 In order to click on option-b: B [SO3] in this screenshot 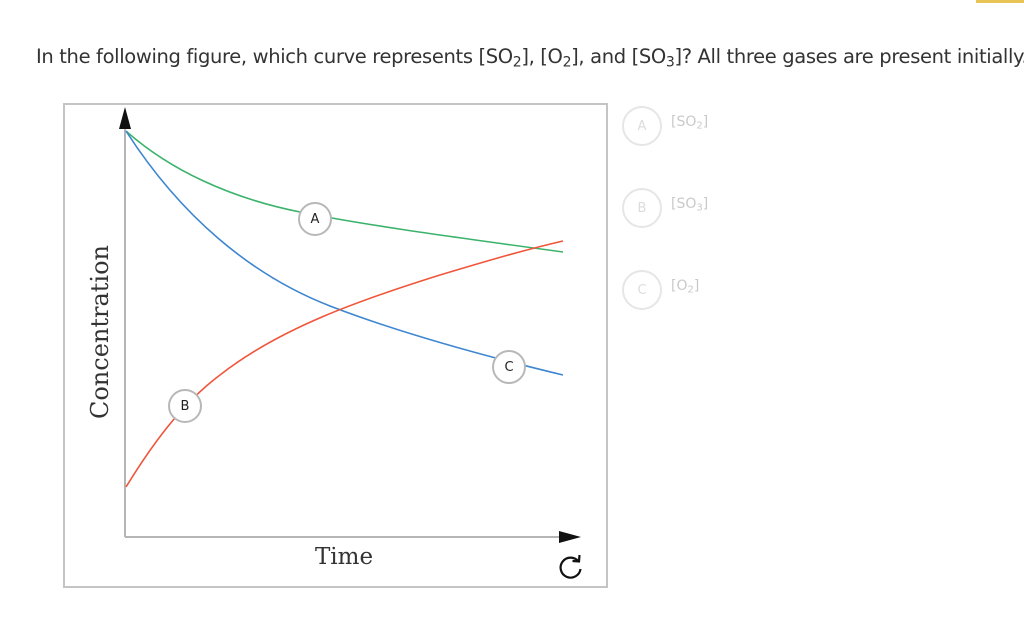, I will do `click(665, 208)`.